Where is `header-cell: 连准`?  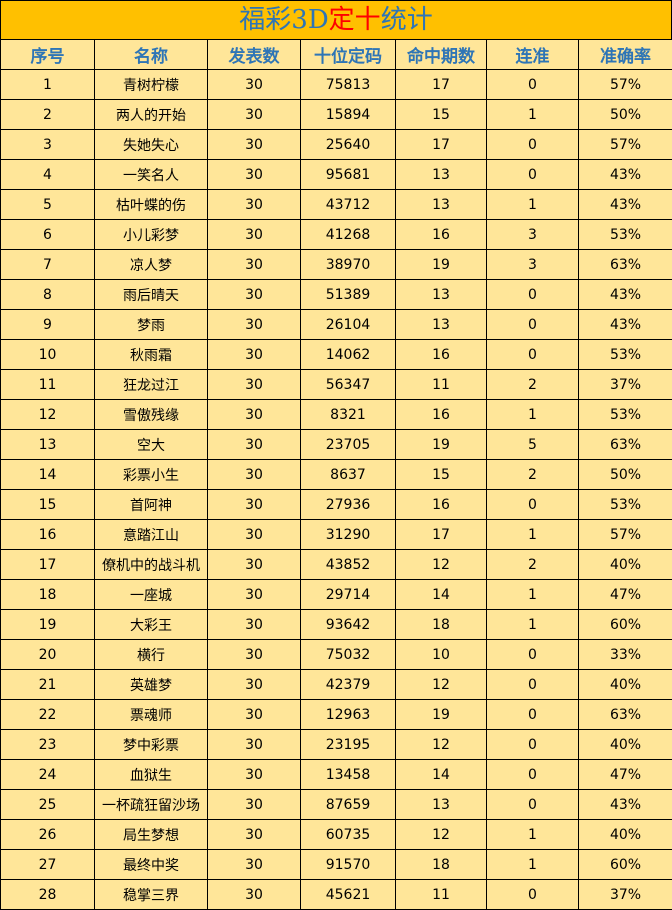 header-cell: 连准 is located at coordinates (533, 55).